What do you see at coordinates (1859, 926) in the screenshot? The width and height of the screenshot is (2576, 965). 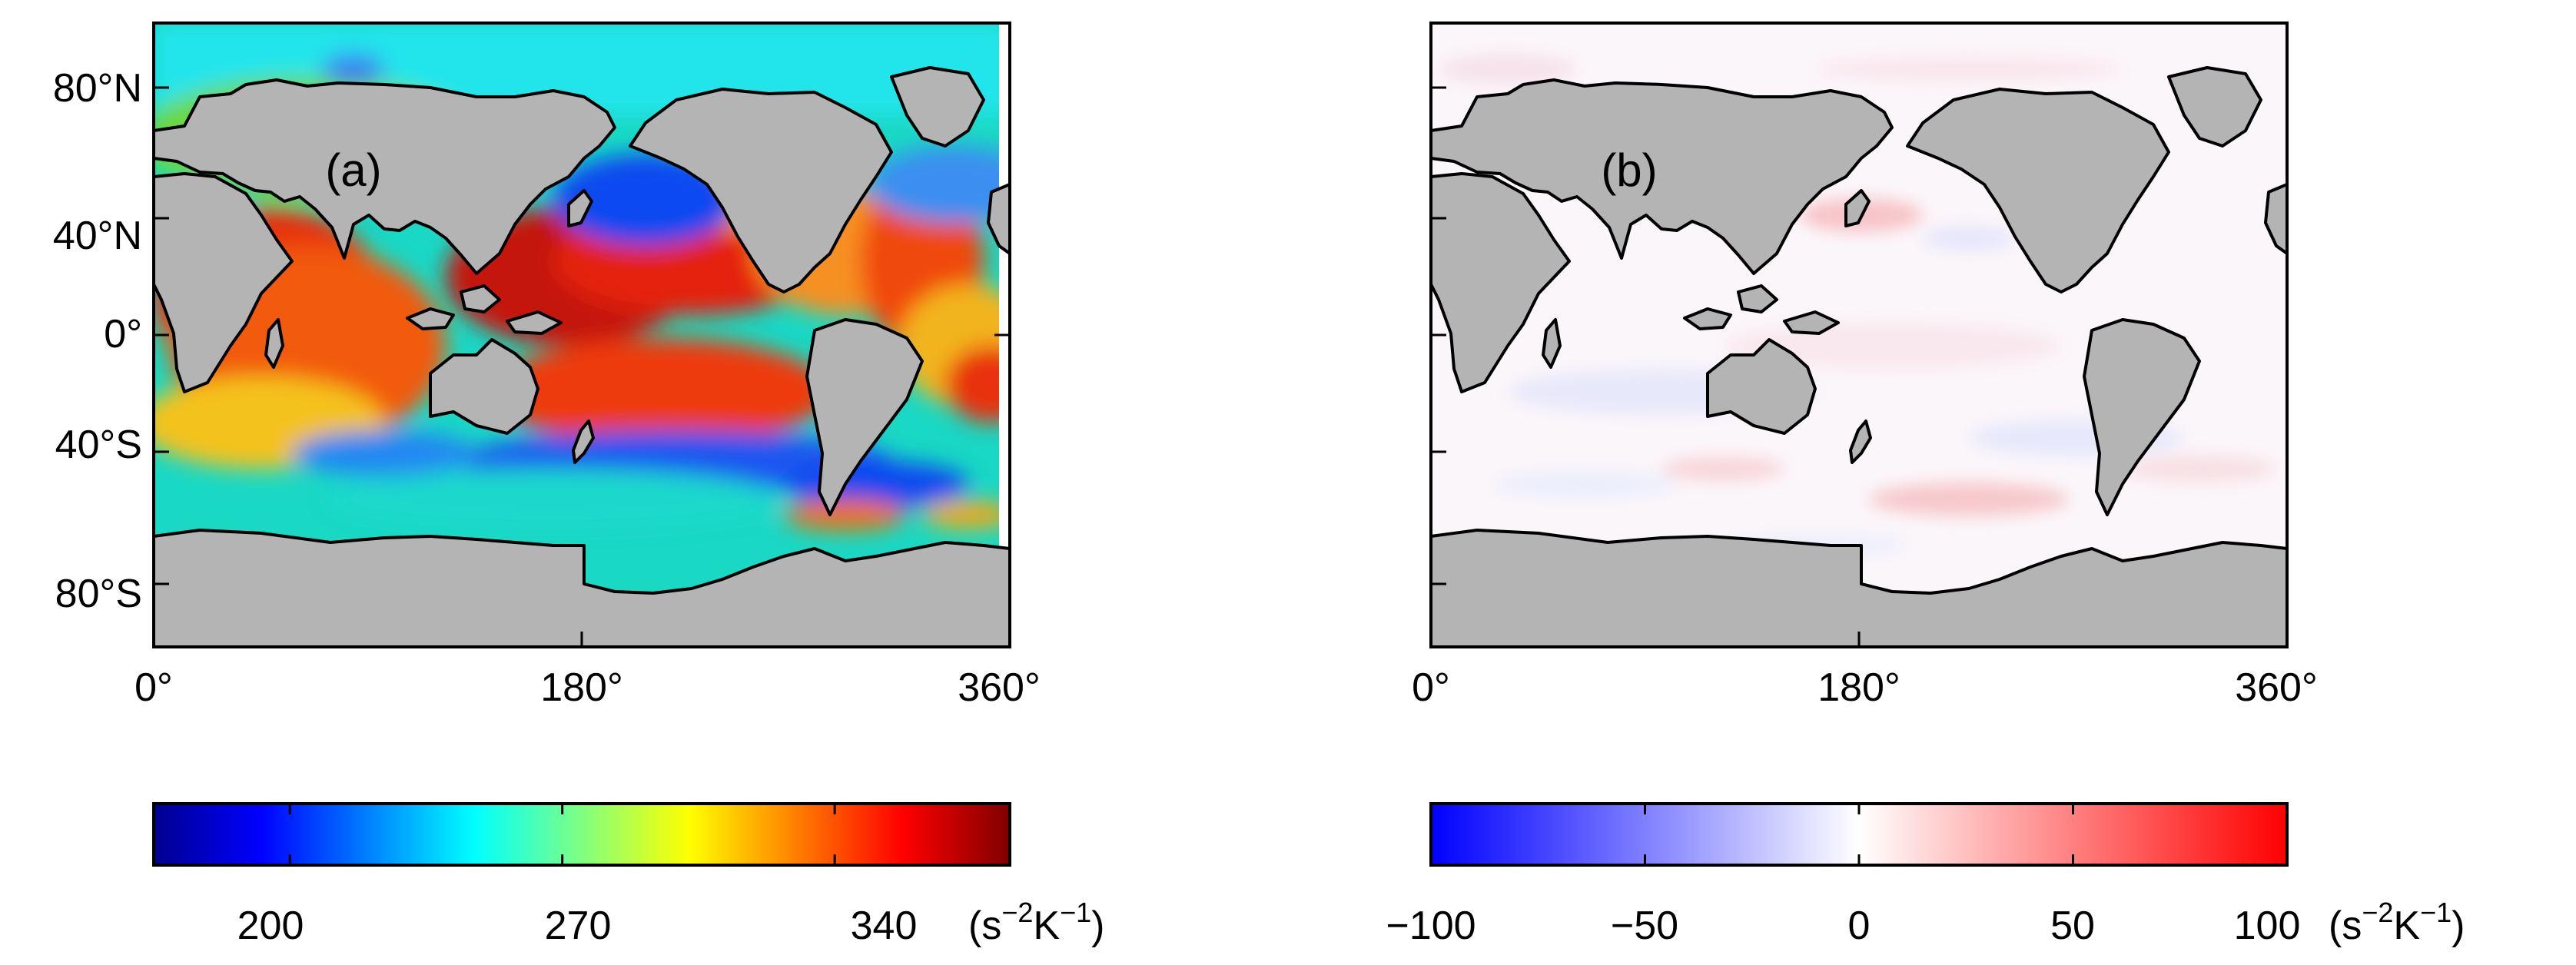 I see `colorbar-b-tick-0: 0` at bounding box center [1859, 926].